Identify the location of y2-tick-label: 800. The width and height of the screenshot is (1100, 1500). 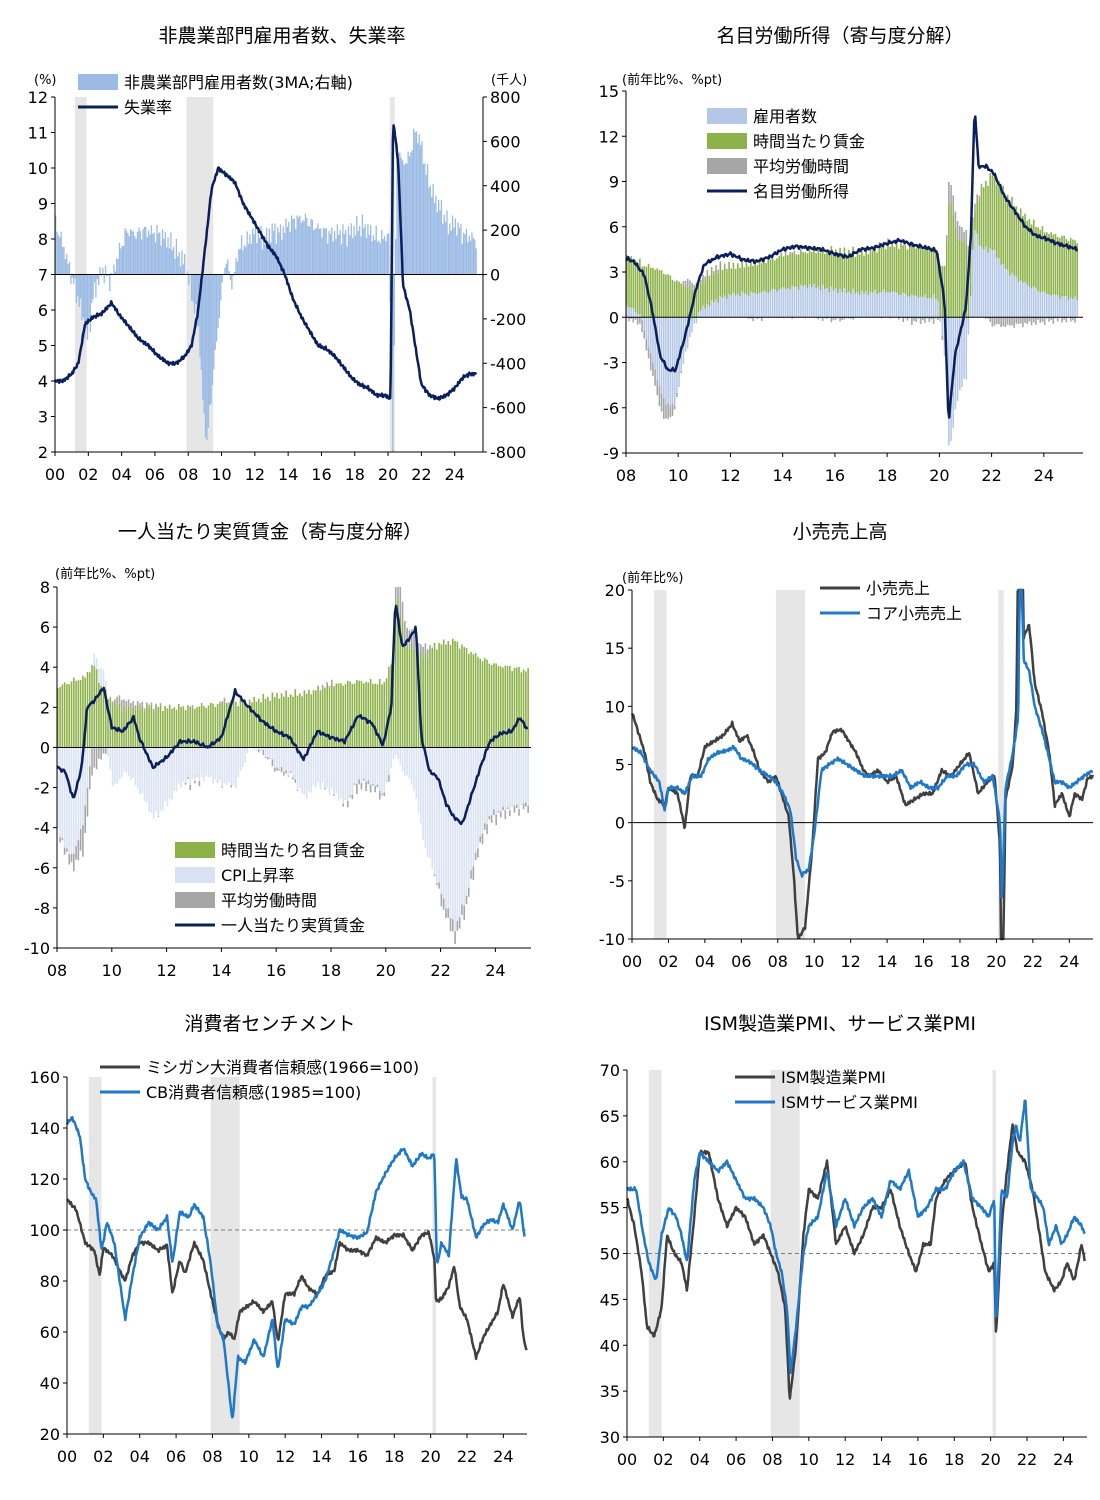
(505, 97).